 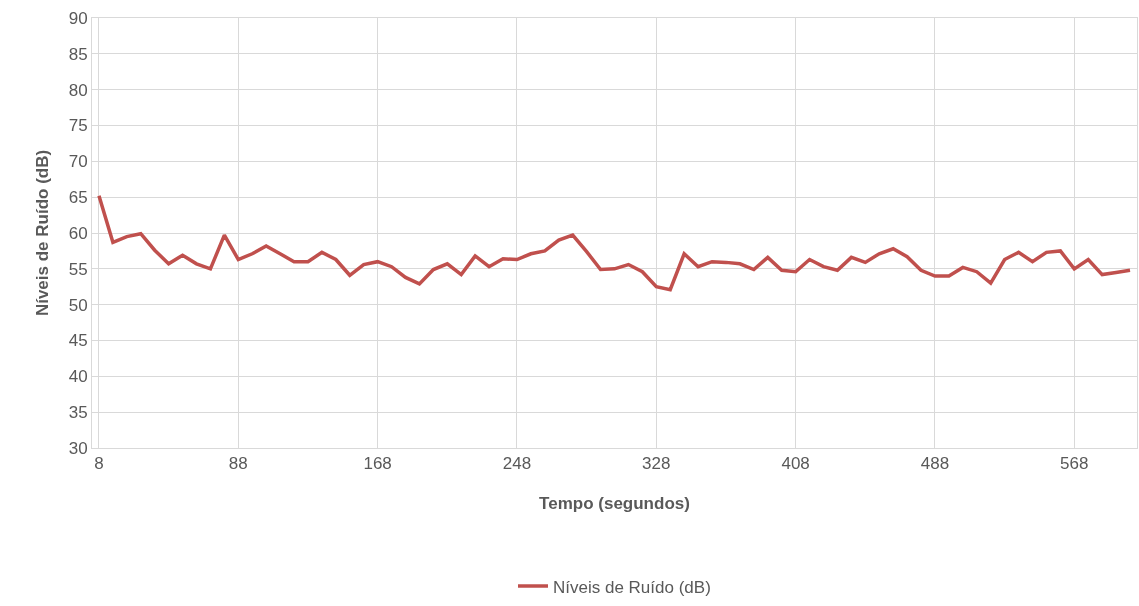 I want to click on y-tick-label: 80, so click(x=78, y=90).